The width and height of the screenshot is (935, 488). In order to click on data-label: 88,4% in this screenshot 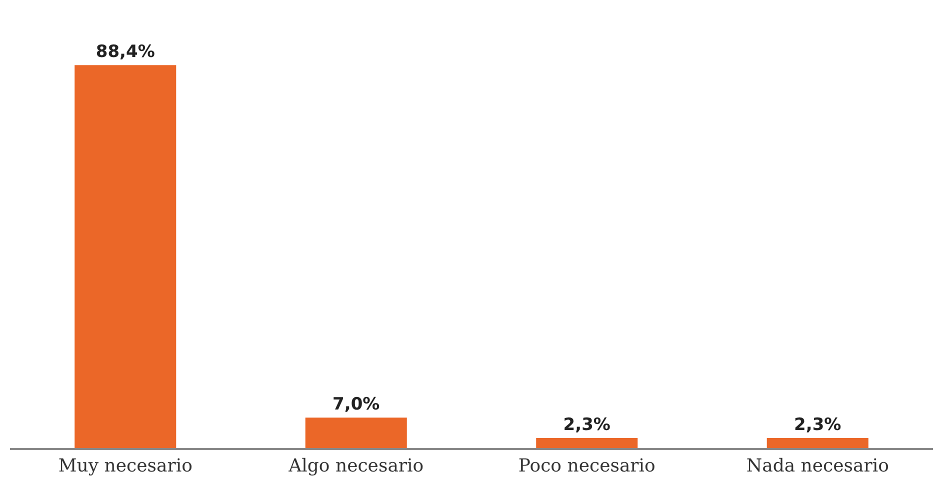, I will do `click(125, 52)`.